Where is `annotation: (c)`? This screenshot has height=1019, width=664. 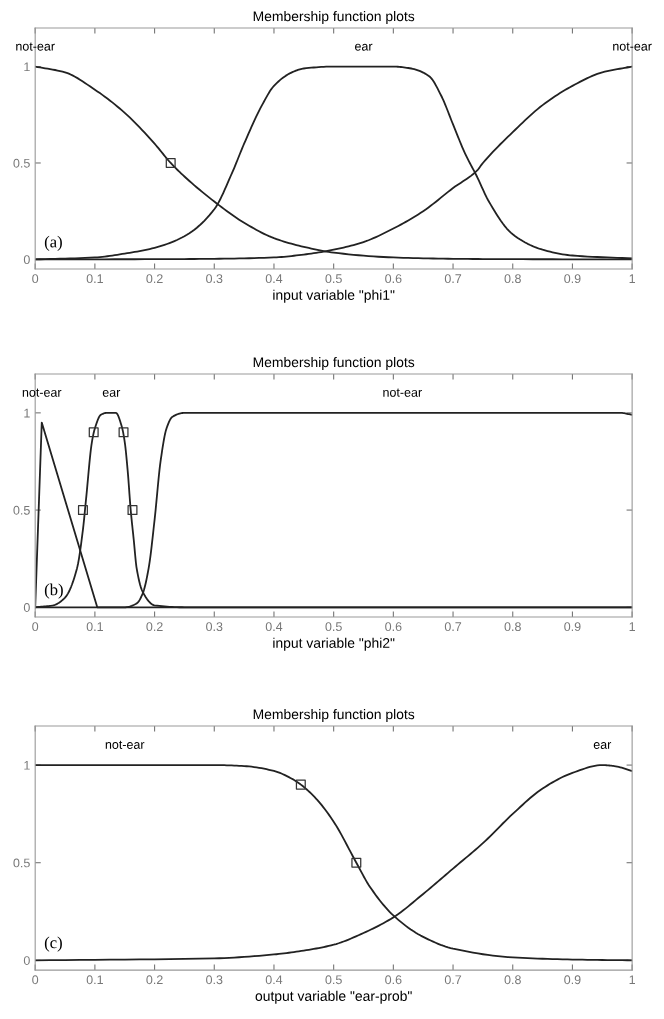 annotation: (c) is located at coordinates (53, 944).